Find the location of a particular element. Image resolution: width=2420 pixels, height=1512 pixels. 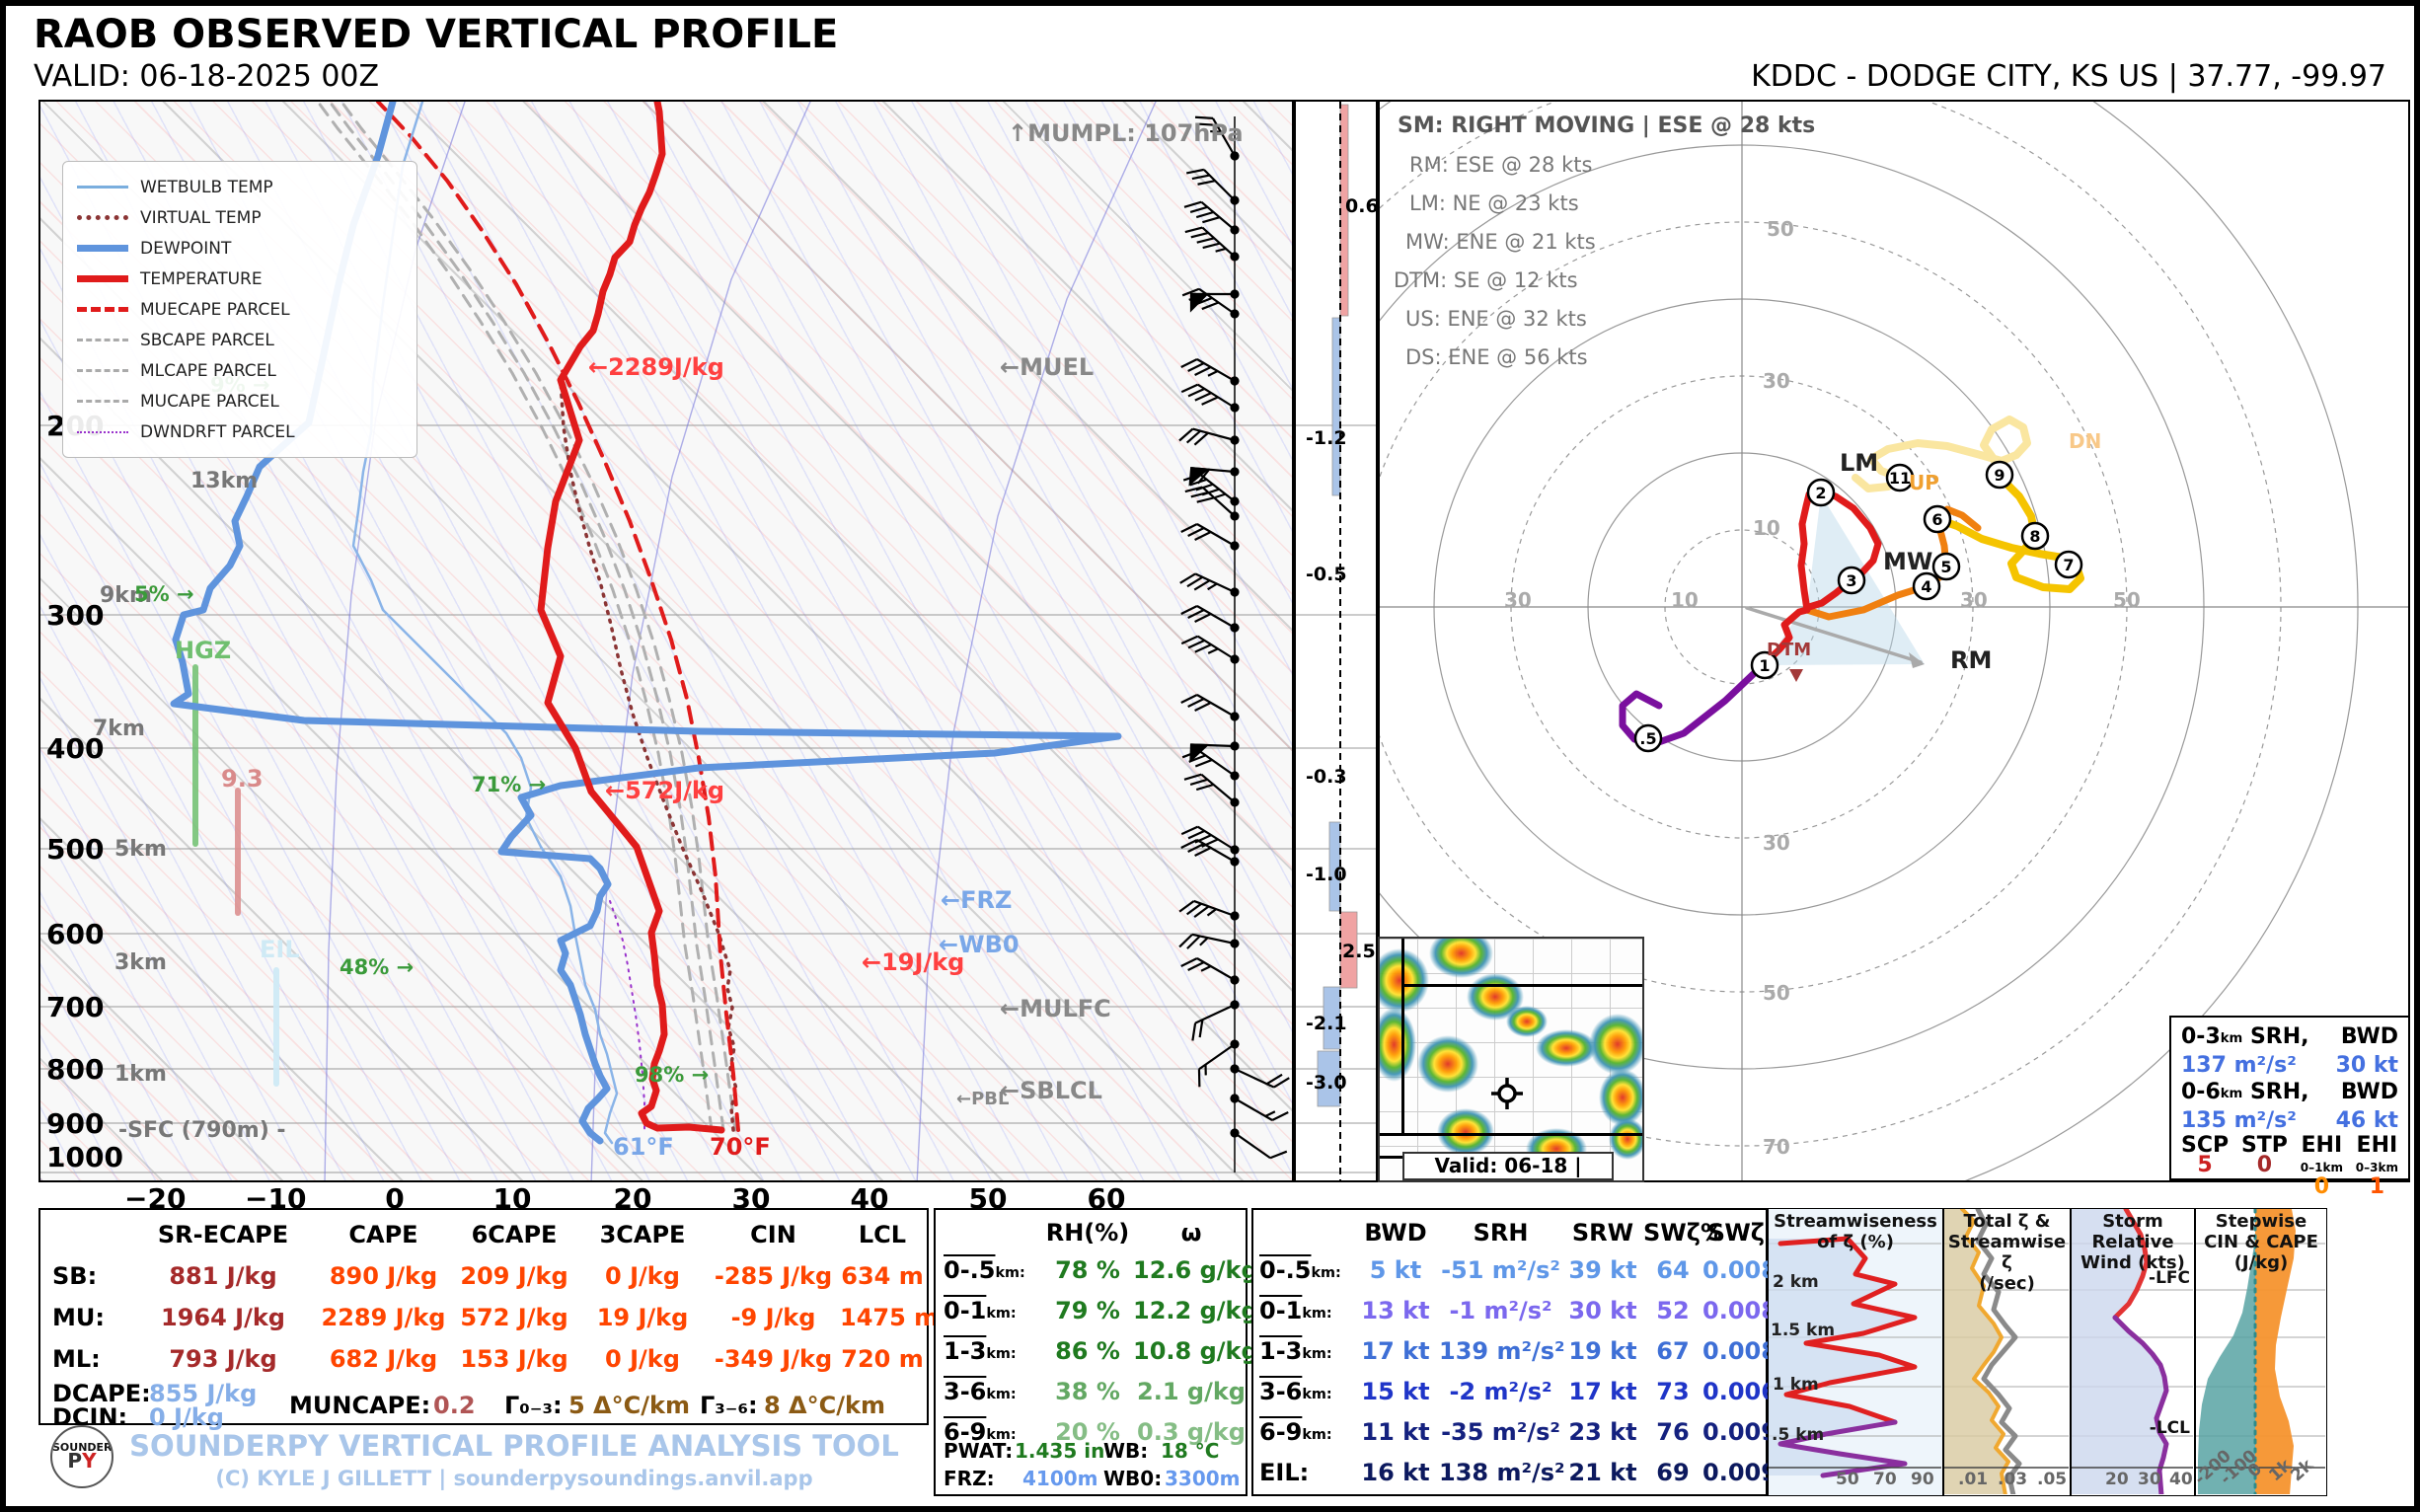

legend-item: DWNDRFT PARCEL is located at coordinates (240, 431).